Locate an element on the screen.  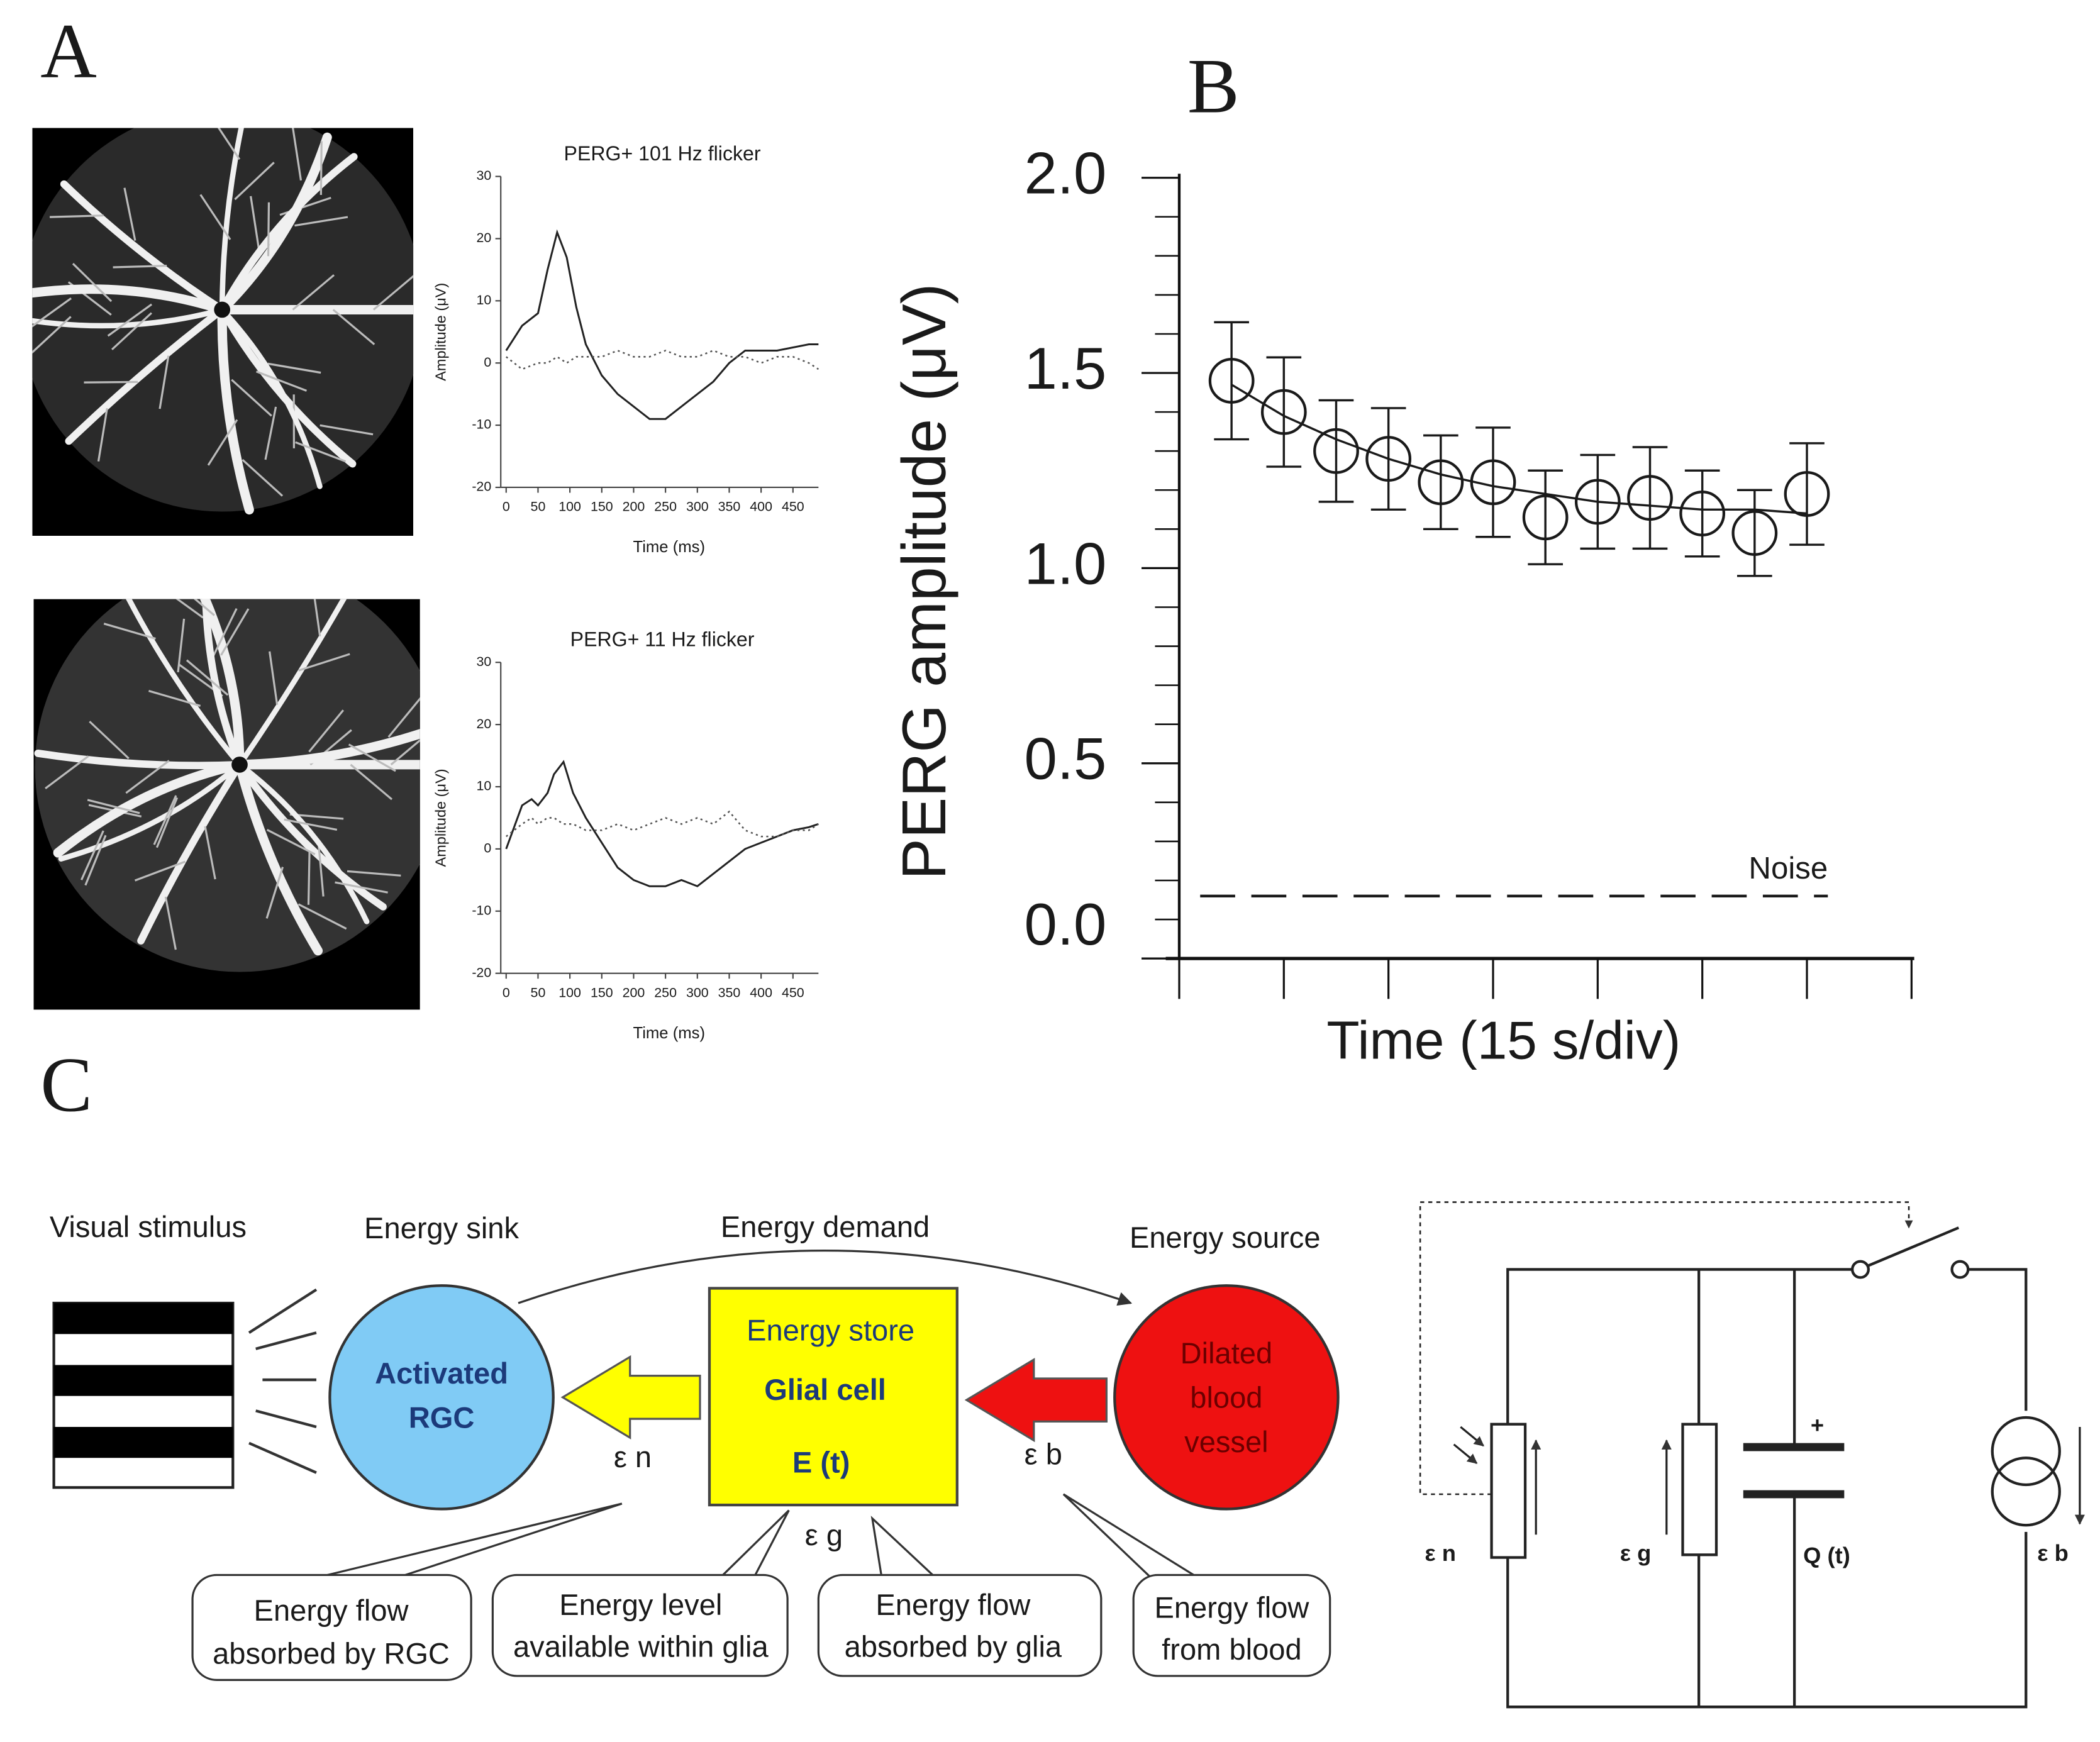
glia-node is located at coordinates (833, 1397).